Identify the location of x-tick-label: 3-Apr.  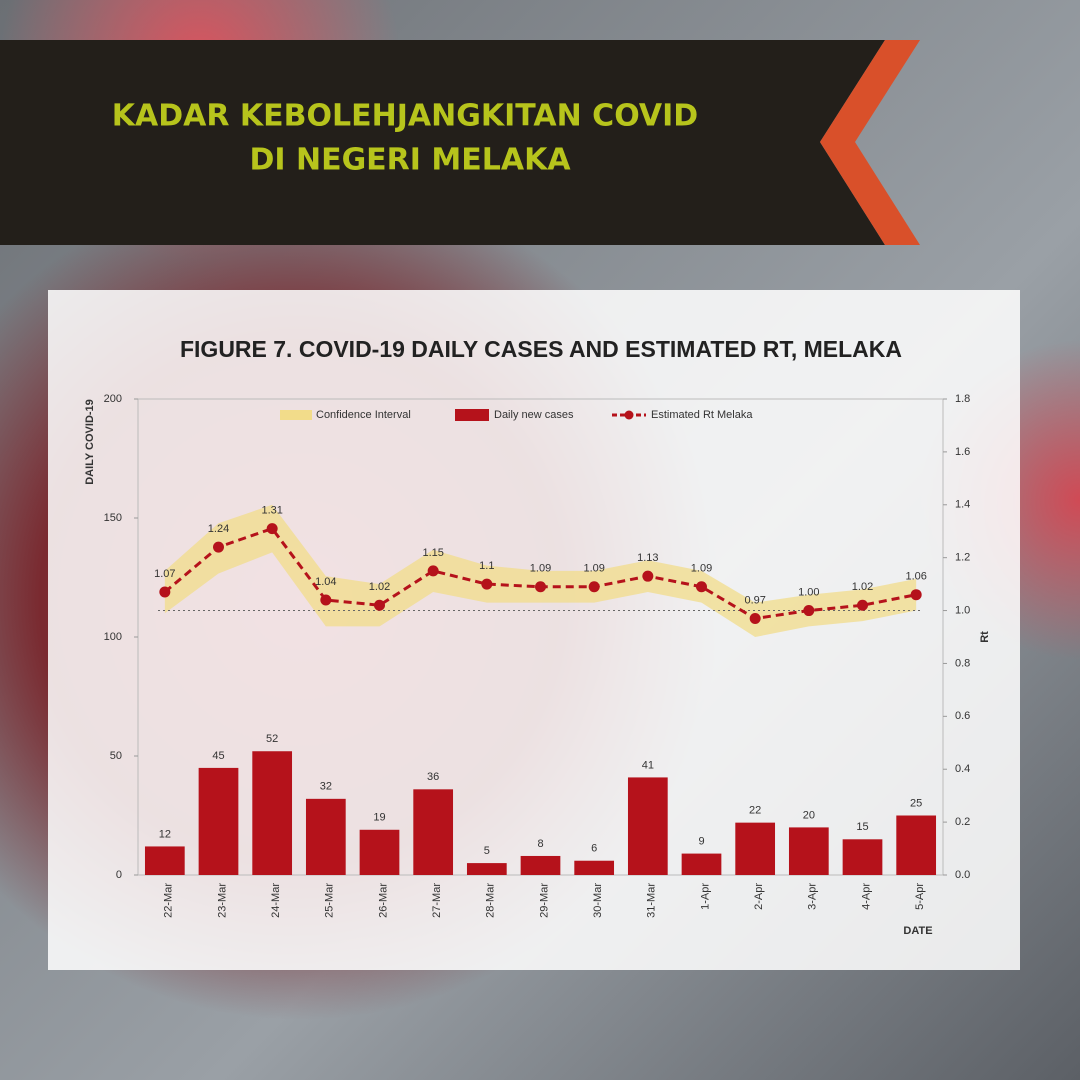
(813, 896).